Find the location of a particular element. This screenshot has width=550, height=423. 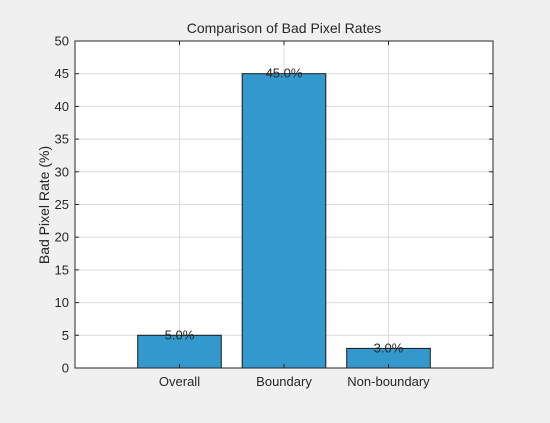

y-tick-label: 15 is located at coordinates (62, 269).